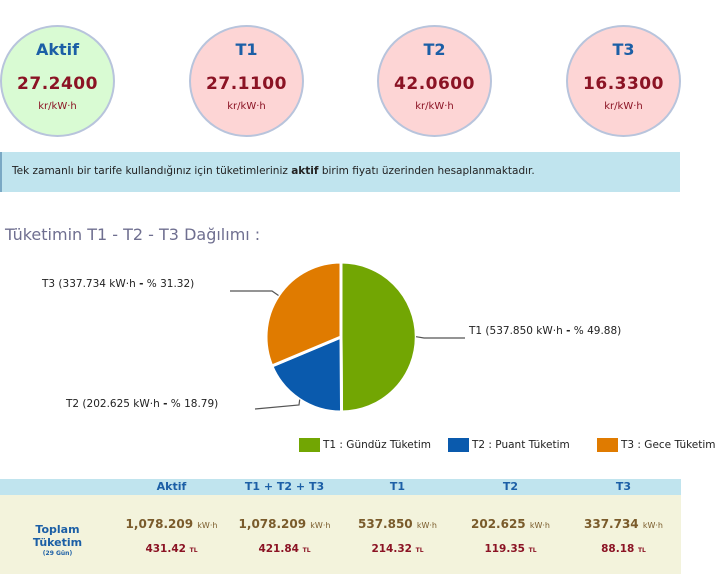 This screenshot has height=574, width=725. I want to click on kwh-cell-t2: 202.625 kW·h, so click(510, 524).